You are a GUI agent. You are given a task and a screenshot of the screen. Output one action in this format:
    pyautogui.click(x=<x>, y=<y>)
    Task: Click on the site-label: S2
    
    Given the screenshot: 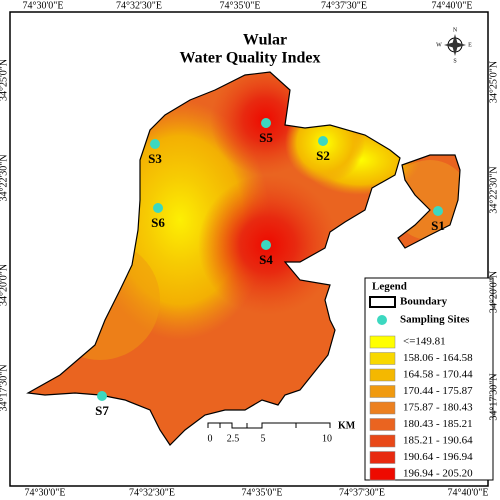 What is the action you would take?
    pyautogui.click(x=323, y=155)
    